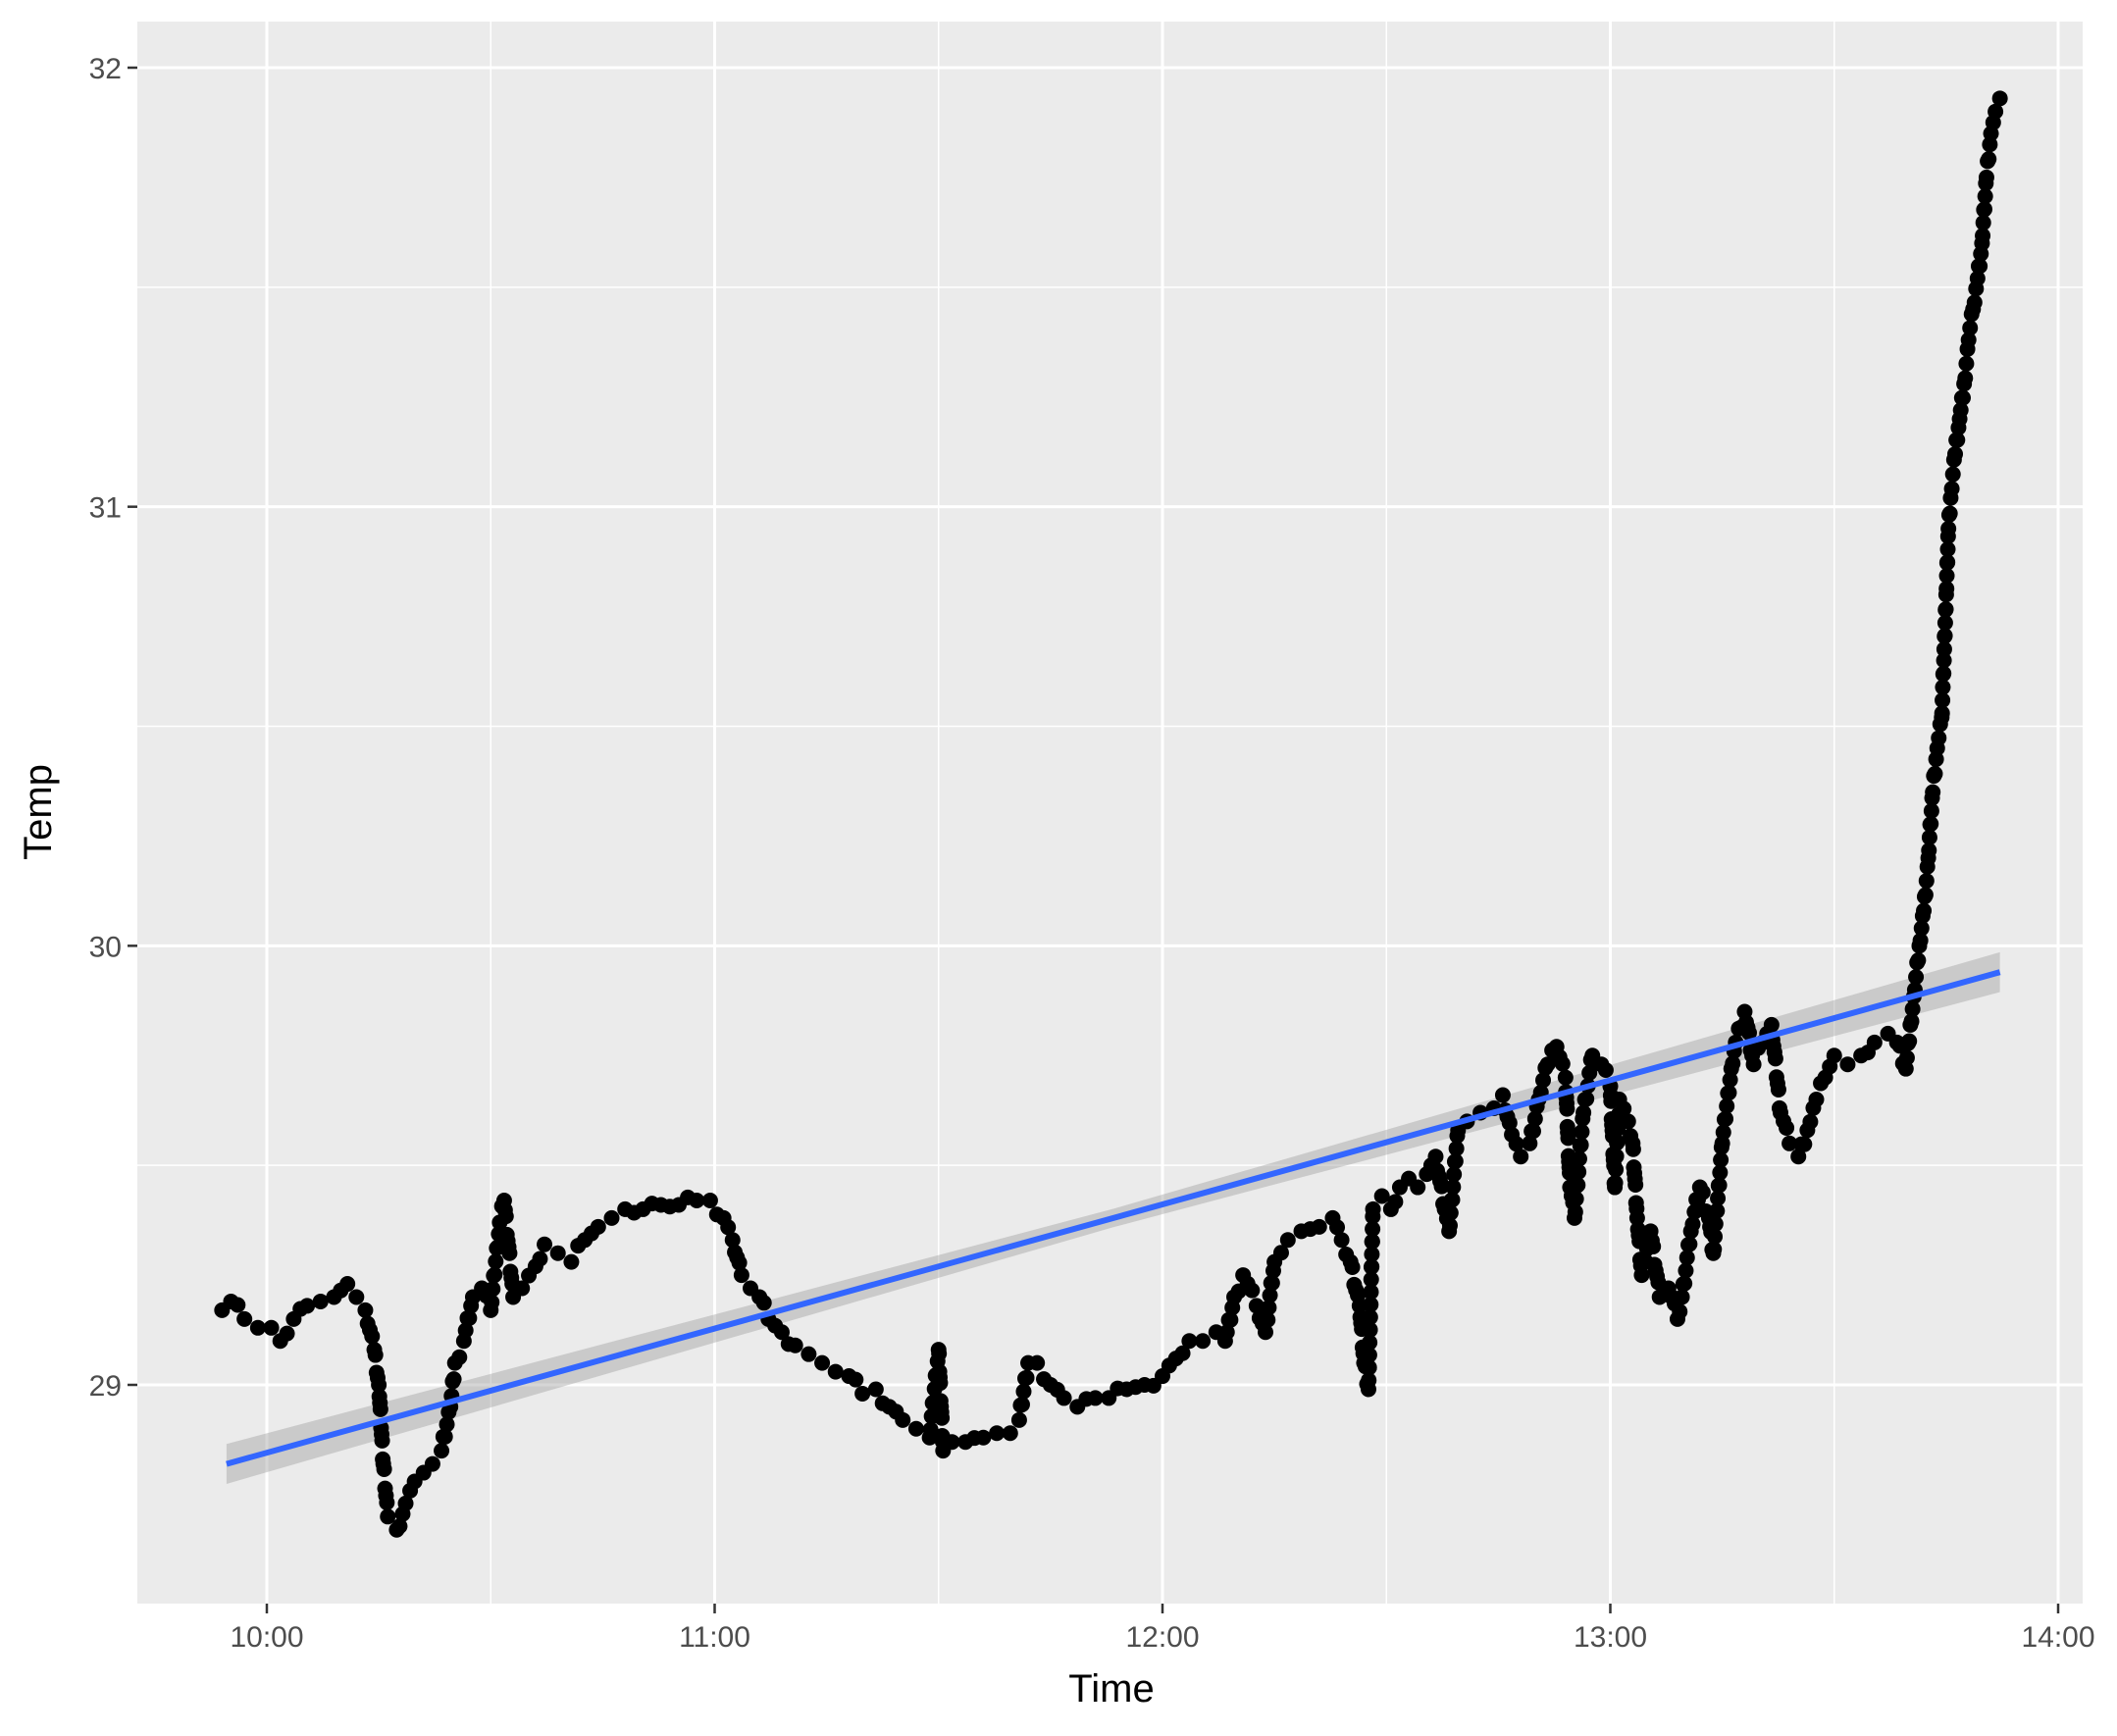 The height and width of the screenshot is (1736, 2117). What do you see at coordinates (1610, 1638) in the screenshot?
I see `x-tick-label: 13:00` at bounding box center [1610, 1638].